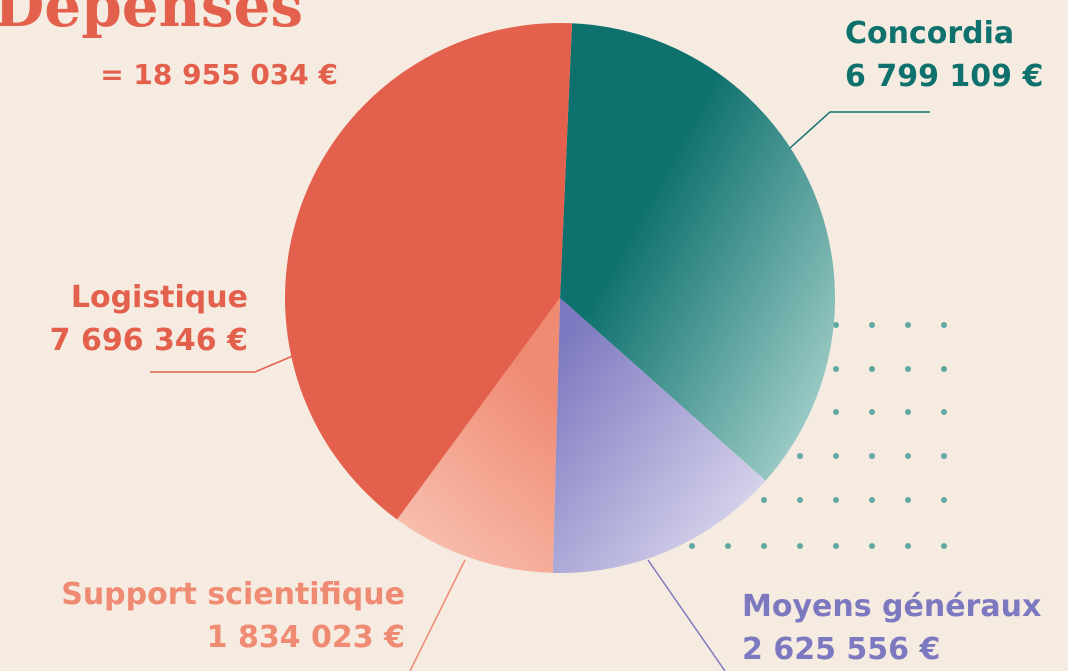 The height and width of the screenshot is (671, 1068). I want to click on chart-title: Dépenses, so click(151, 20).